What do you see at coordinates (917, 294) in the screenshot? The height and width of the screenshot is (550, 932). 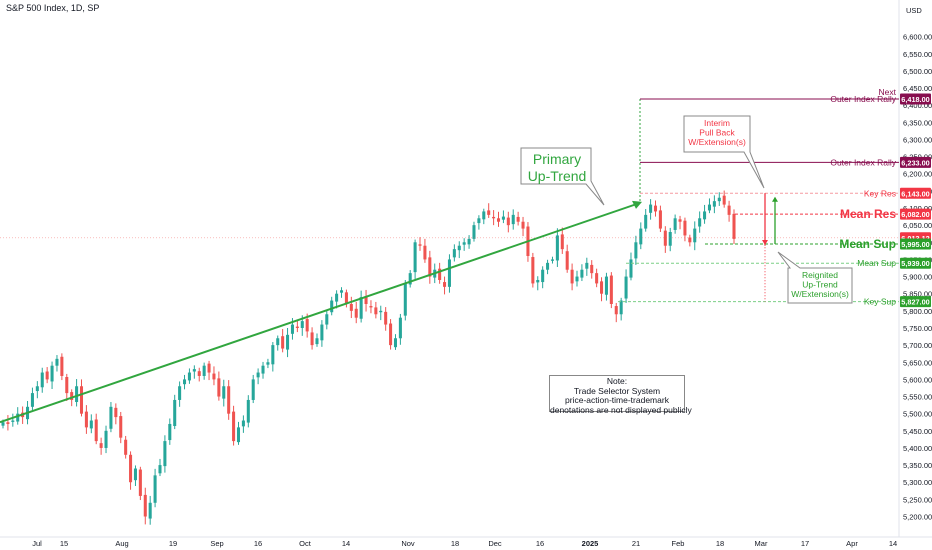 I see `y-tick-label: 5,850.00` at bounding box center [917, 294].